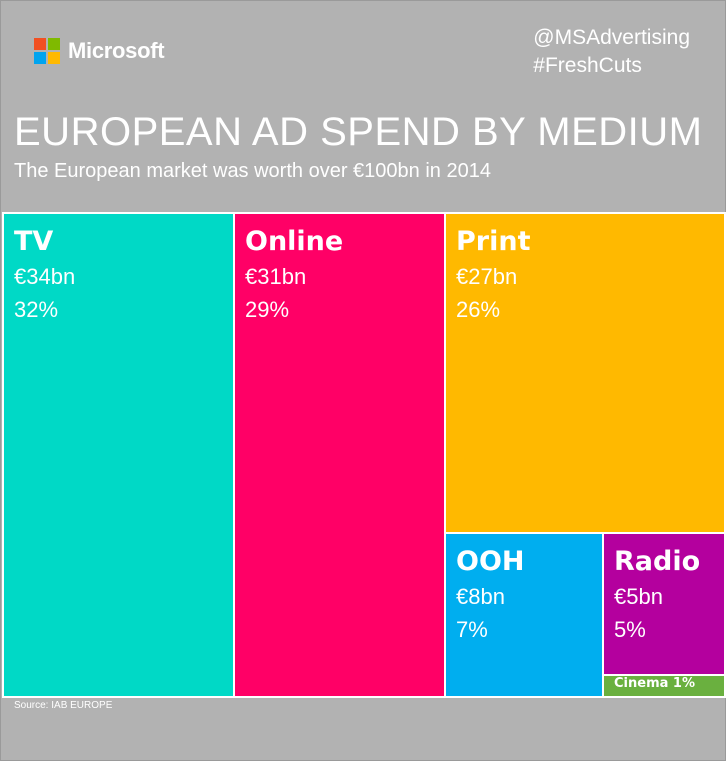 Image resolution: width=726 pixels, height=761 pixels. I want to click on tile-percent-label: 5%, so click(630, 629).